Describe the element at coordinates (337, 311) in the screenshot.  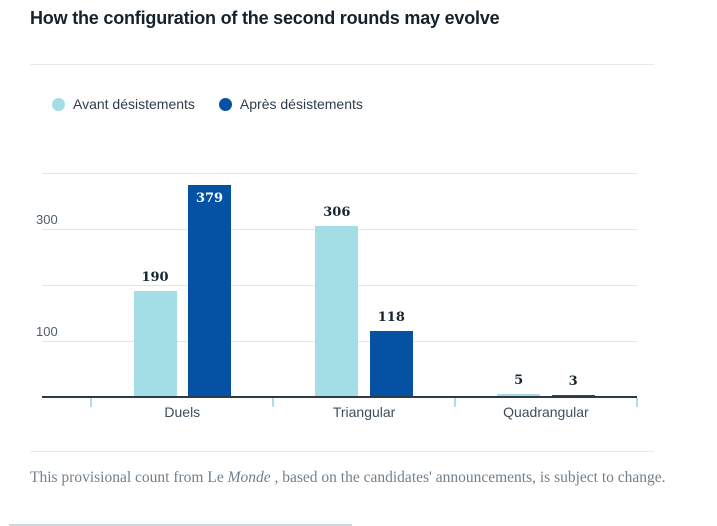
I see `bar-triangular-avant` at that location.